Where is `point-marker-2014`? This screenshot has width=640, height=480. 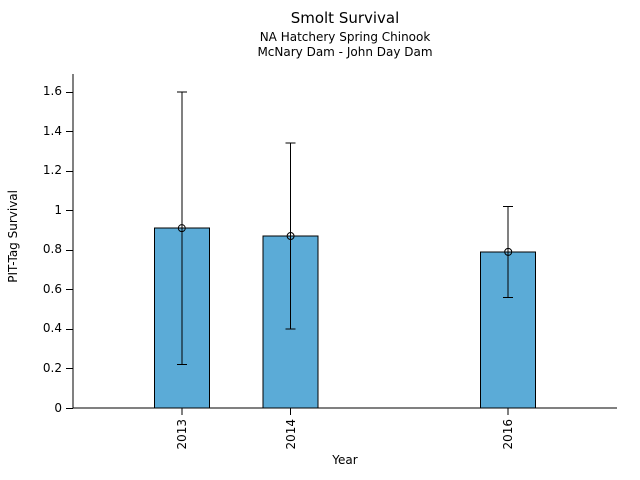 point-marker-2014 is located at coordinates (290, 236).